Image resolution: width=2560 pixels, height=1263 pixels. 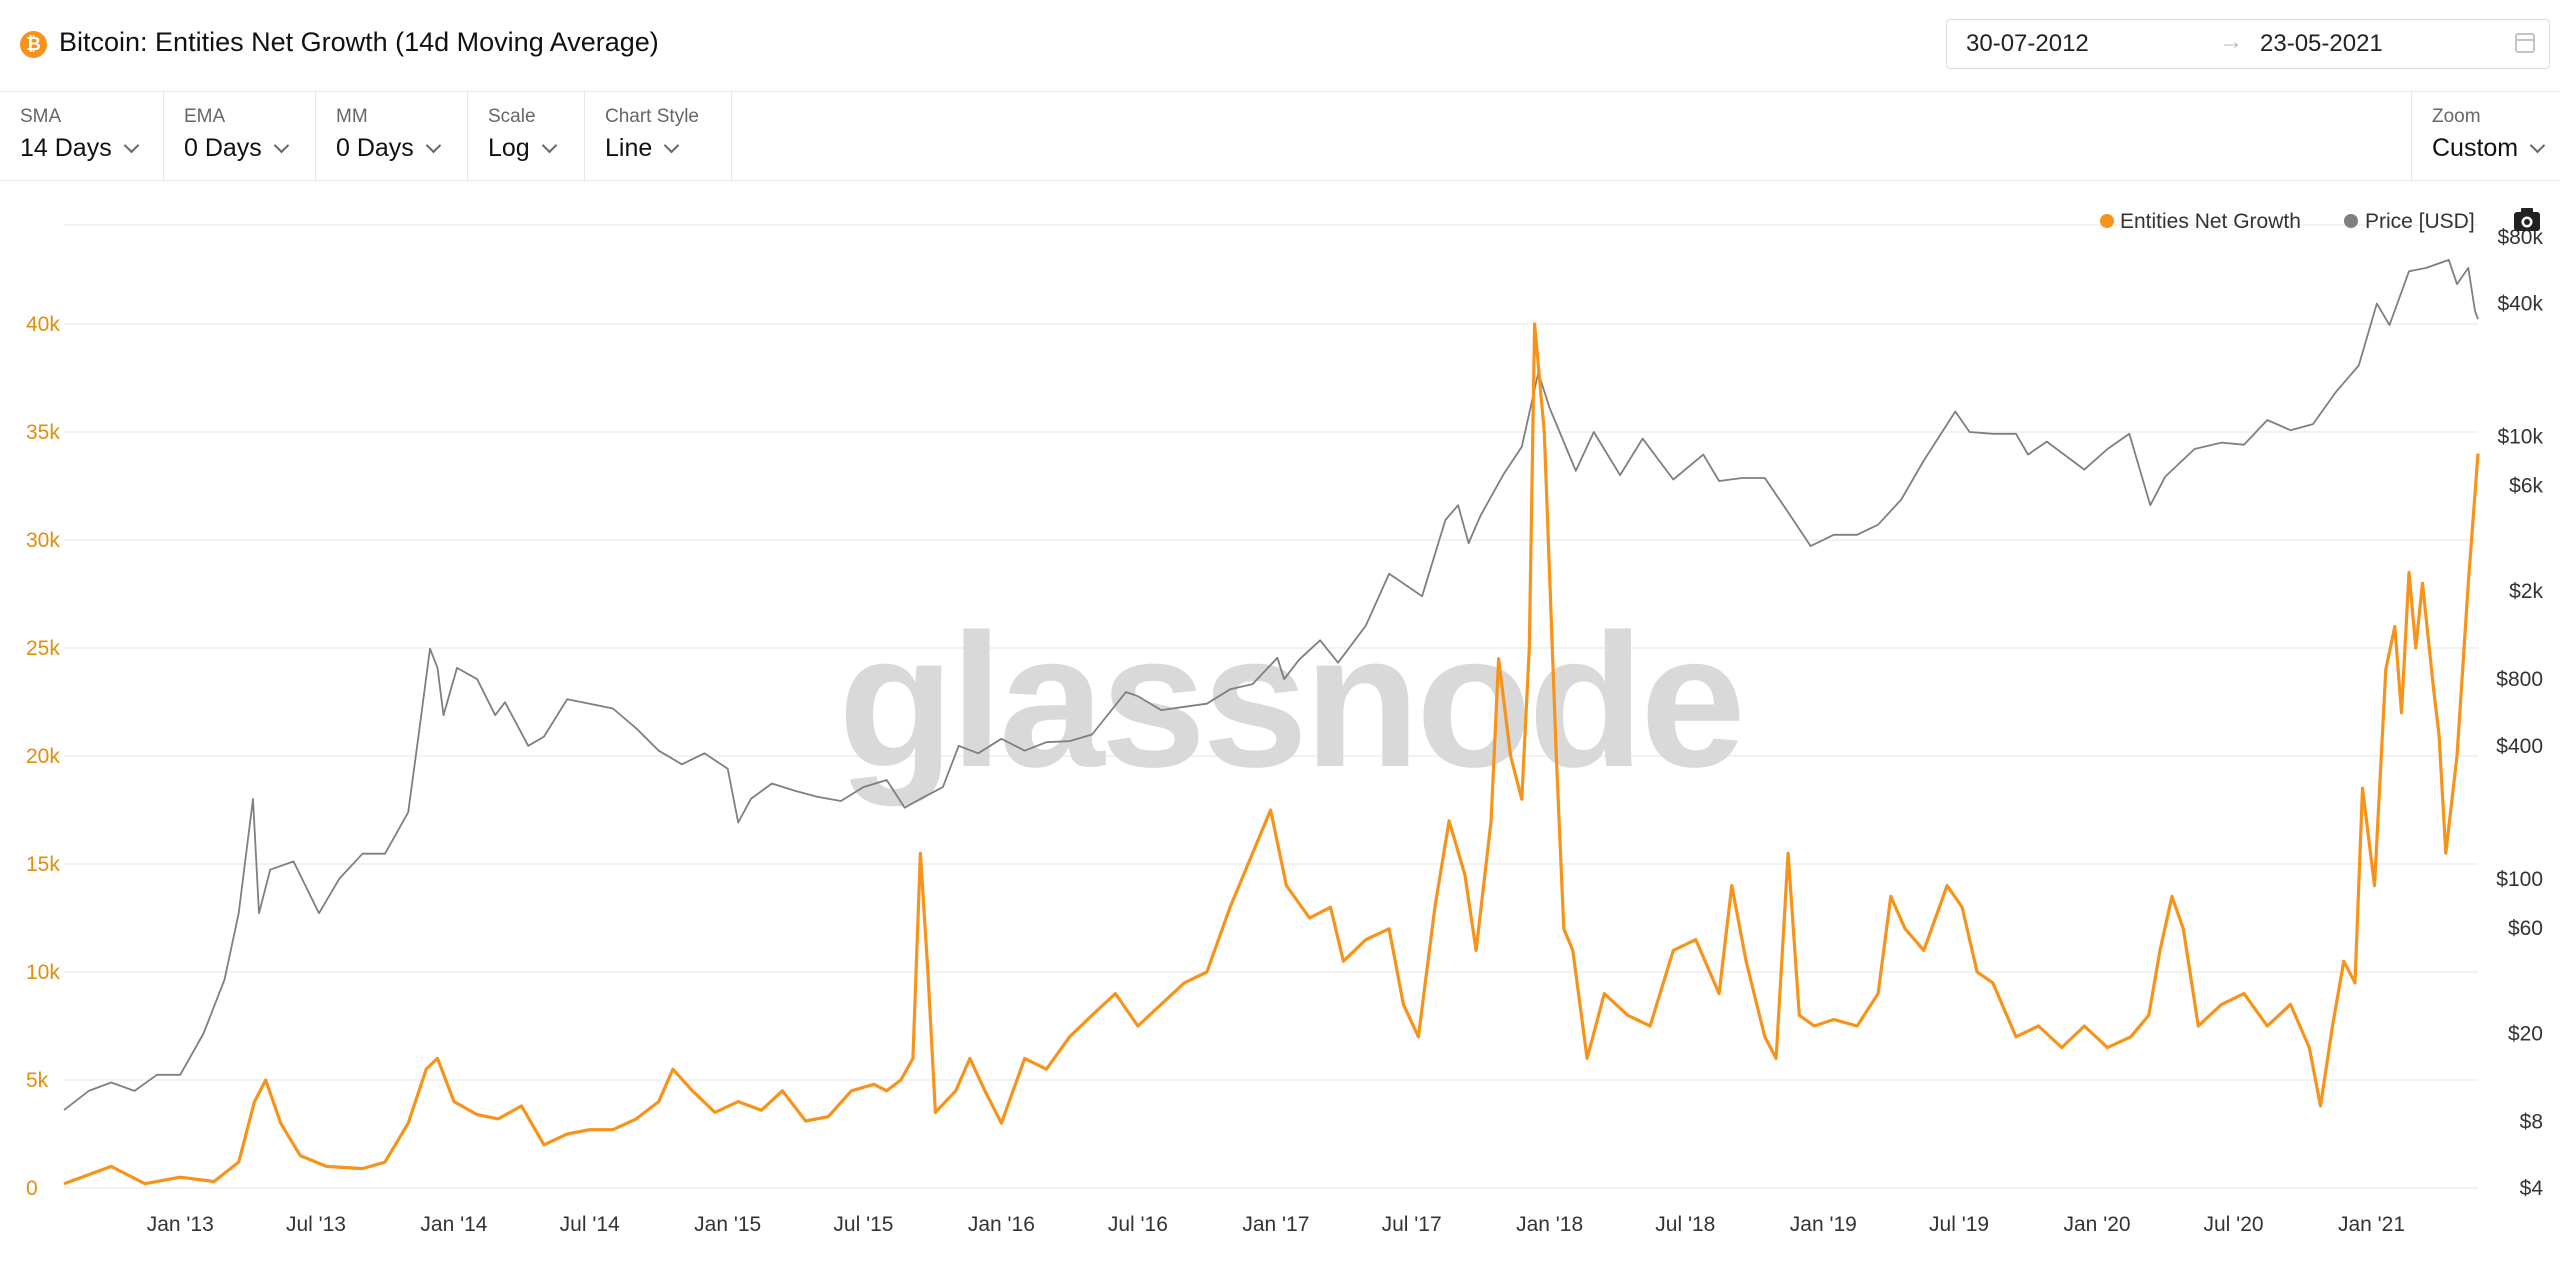 I want to click on x-tick-label: Jan '14, so click(x=453, y=1224).